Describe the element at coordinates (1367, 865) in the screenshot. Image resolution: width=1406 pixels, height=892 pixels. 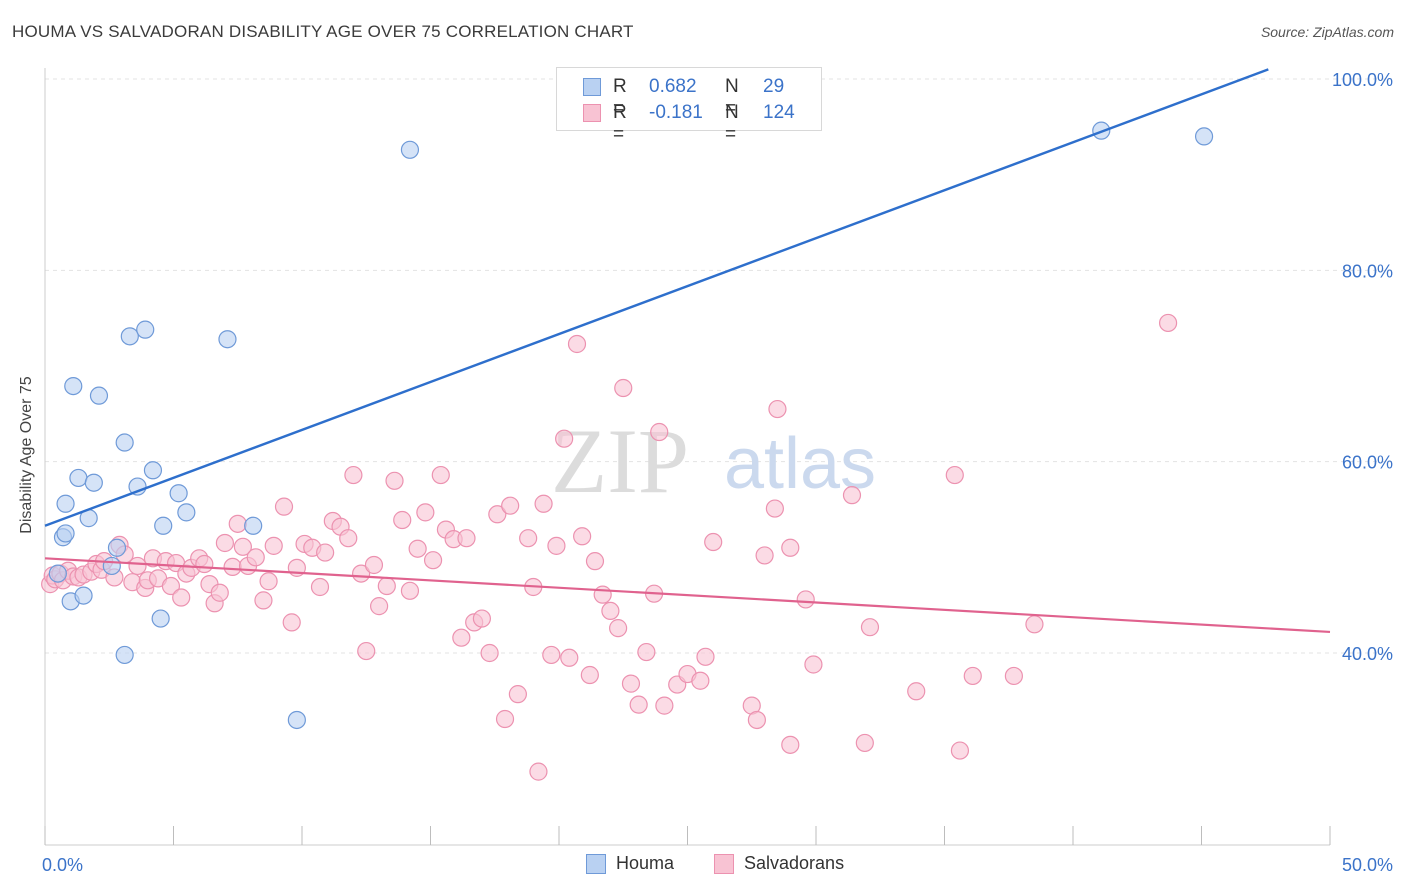
I see `x-tick-label: 50.0%` at that location.